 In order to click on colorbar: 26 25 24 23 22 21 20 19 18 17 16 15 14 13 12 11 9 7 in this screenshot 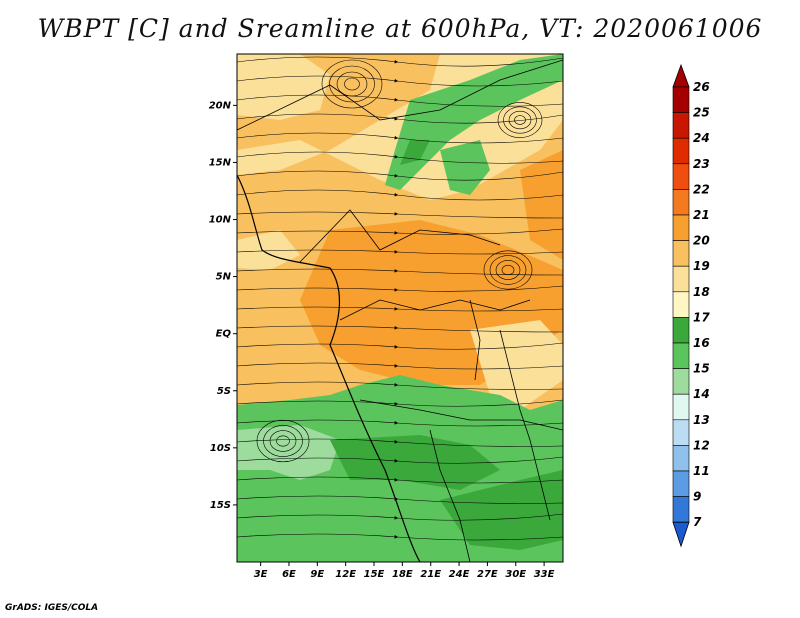, I will do `click(691, 305)`.